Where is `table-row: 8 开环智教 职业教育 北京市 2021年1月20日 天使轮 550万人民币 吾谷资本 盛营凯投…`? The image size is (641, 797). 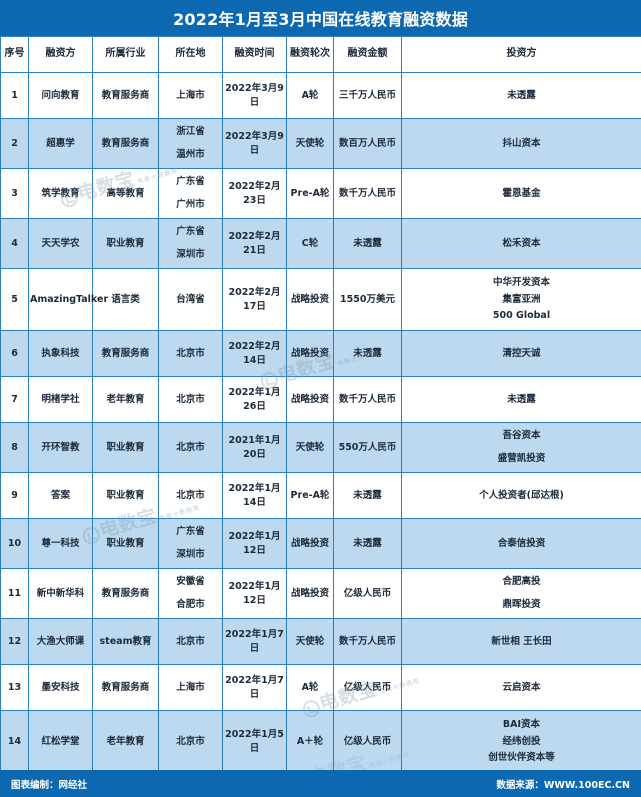 table-row: 8 开环智教 职业教育 北京市 2021年1月20日 天使轮 550万人民币 吾谷资本 盛营凯投… is located at coordinates (320, 447).